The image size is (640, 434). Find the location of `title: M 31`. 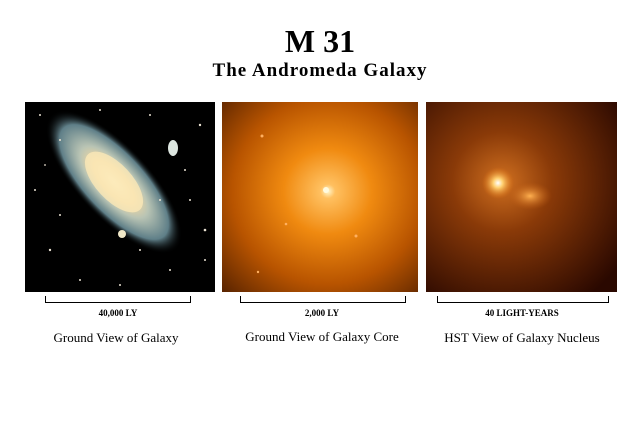

title: M 31 is located at coordinates (320, 41).